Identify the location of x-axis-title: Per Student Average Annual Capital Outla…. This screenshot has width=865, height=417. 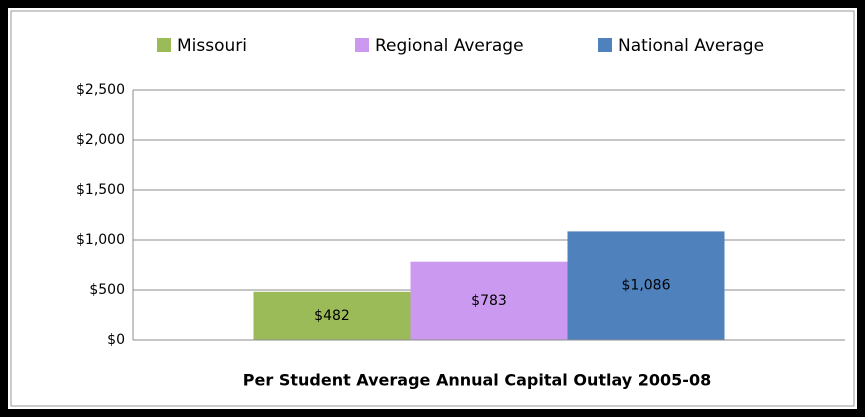
(477, 380).